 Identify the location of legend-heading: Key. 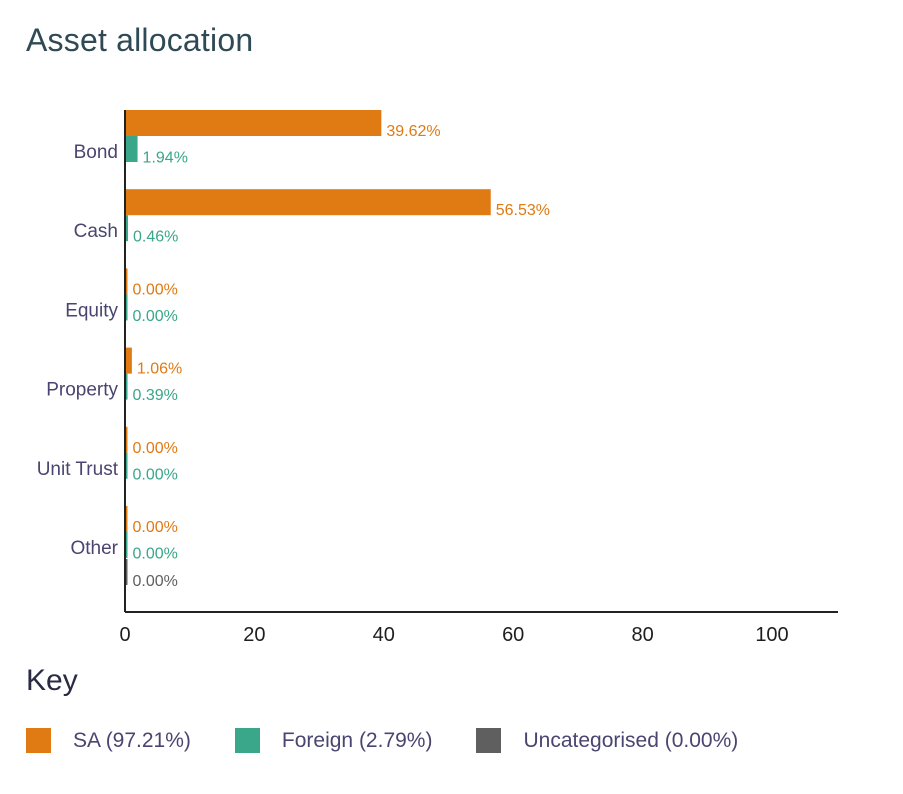
(52, 680).